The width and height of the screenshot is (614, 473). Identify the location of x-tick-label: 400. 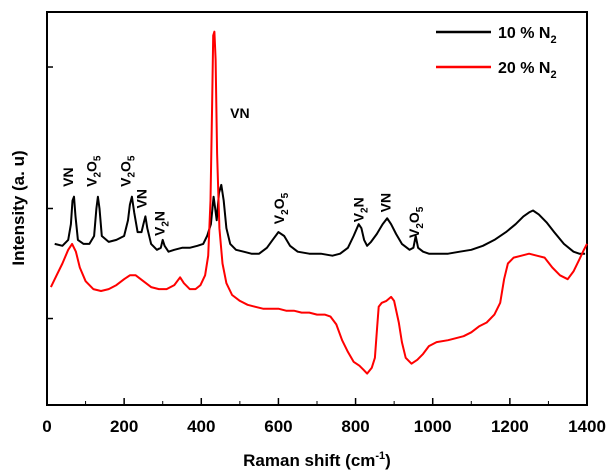
(201, 426).